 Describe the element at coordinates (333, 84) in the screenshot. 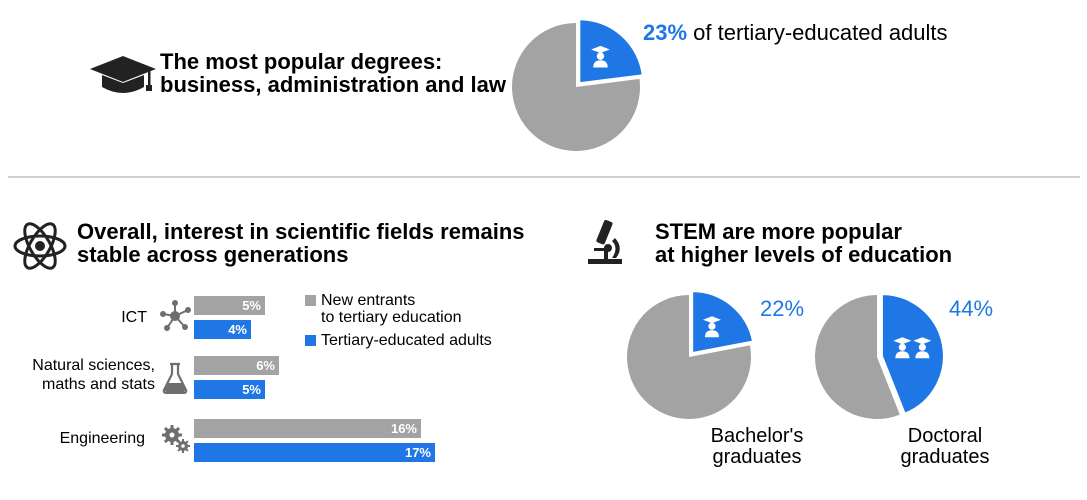

I see `top-title-line2: business, administration and law` at that location.